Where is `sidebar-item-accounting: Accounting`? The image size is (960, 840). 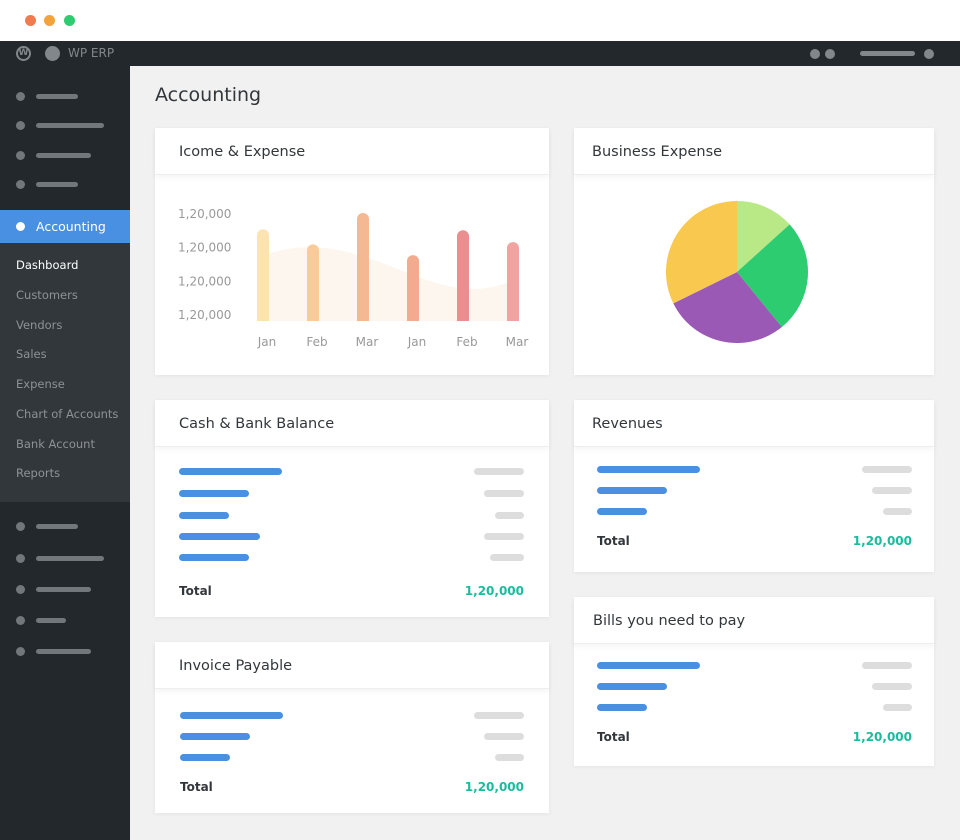 sidebar-item-accounting: Accounting is located at coordinates (65, 226).